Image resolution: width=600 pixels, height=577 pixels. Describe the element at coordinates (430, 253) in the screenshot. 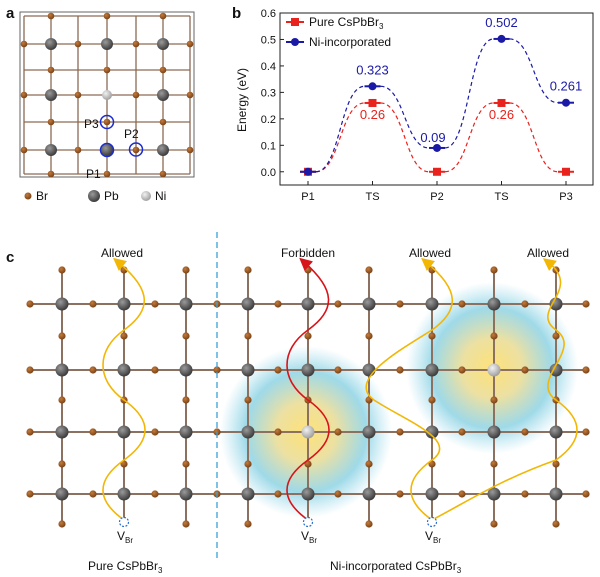

I see `pathway-label-3: Allowed` at that location.